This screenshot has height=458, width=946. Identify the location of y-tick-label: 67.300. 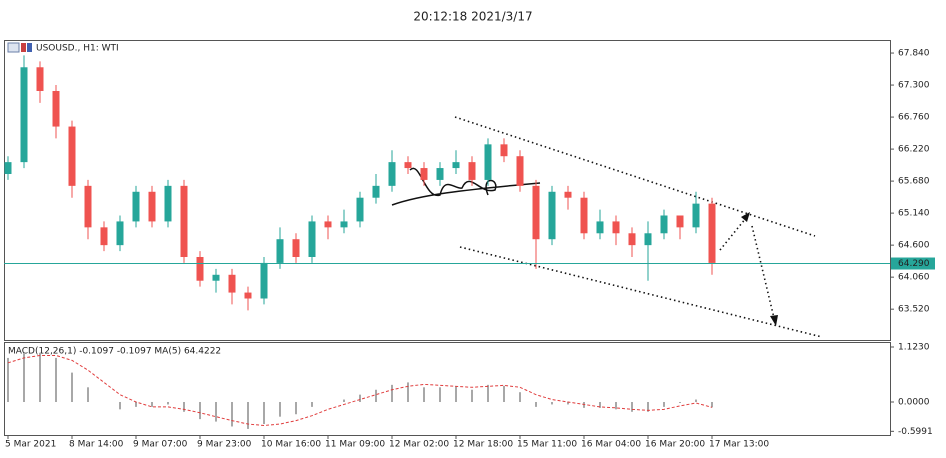
(914, 86).